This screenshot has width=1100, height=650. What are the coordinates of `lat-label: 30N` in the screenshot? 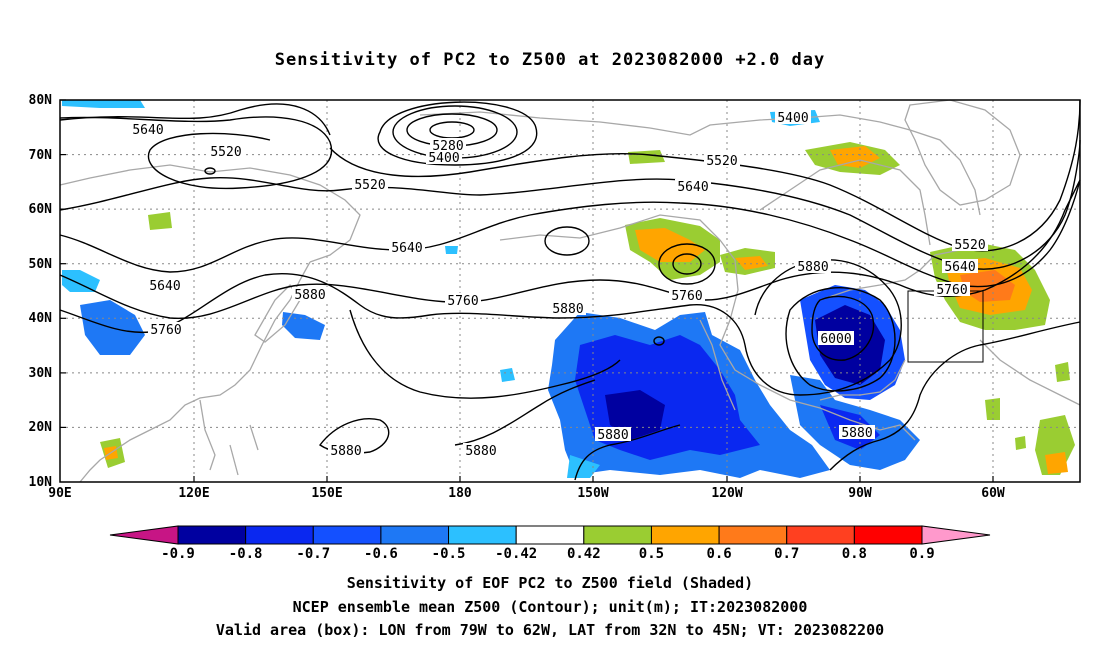 It's located at (41, 373).